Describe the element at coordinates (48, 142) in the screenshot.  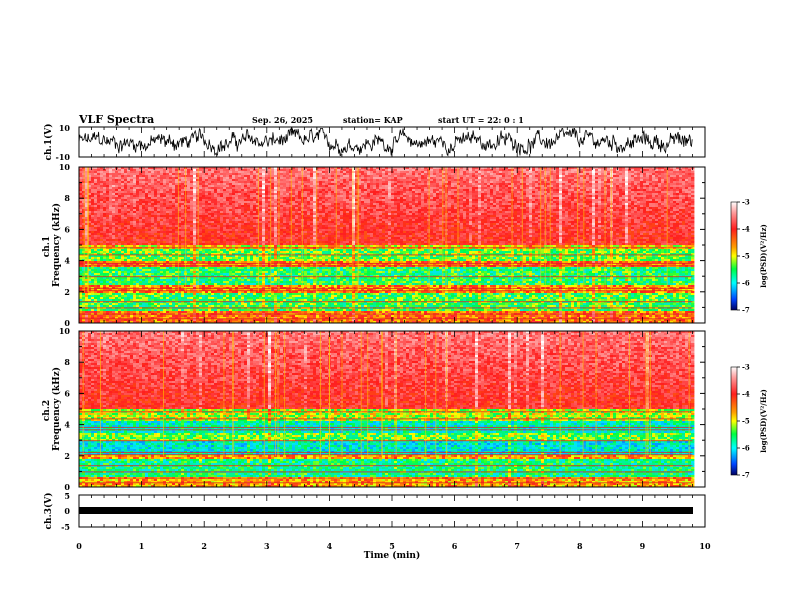
I see `ch1-waveform-ylabel: ch.1(V)` at that location.